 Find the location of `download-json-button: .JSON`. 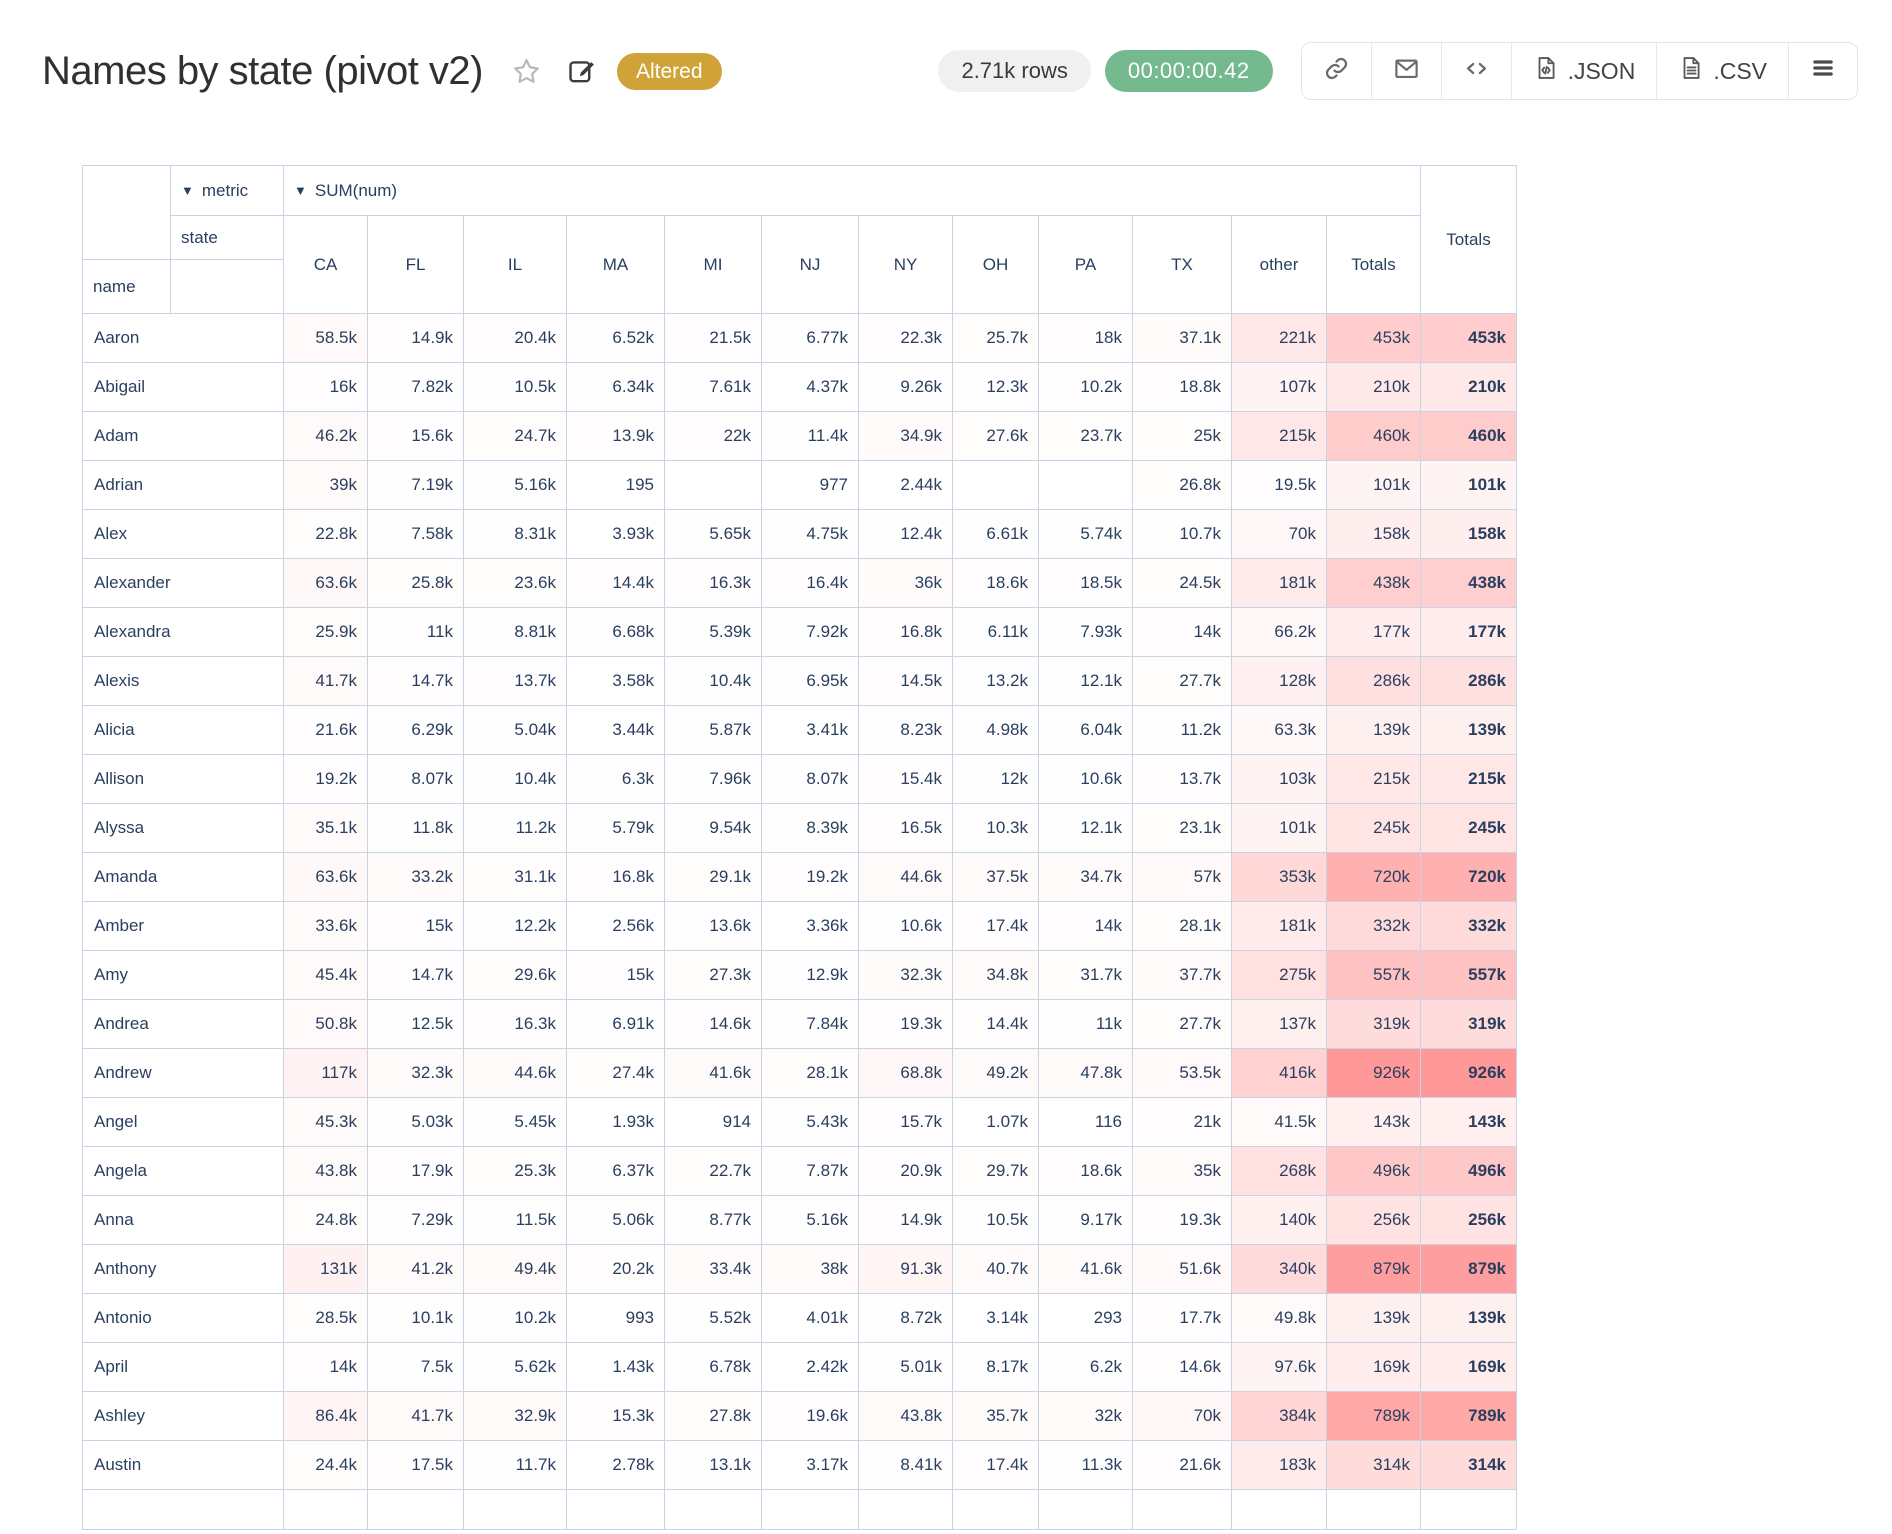

download-json-button: .JSON is located at coordinates (1583, 71).